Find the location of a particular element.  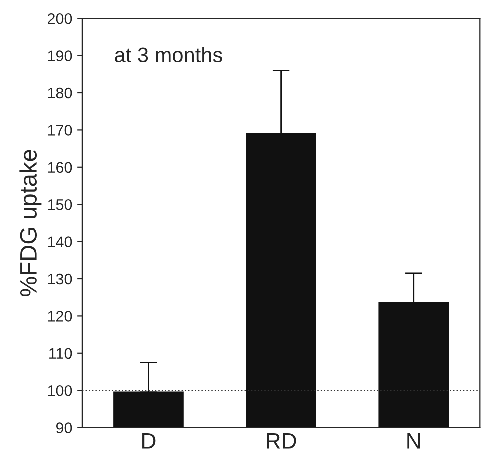

y-tick-label: 100 is located at coordinates (60, 390).